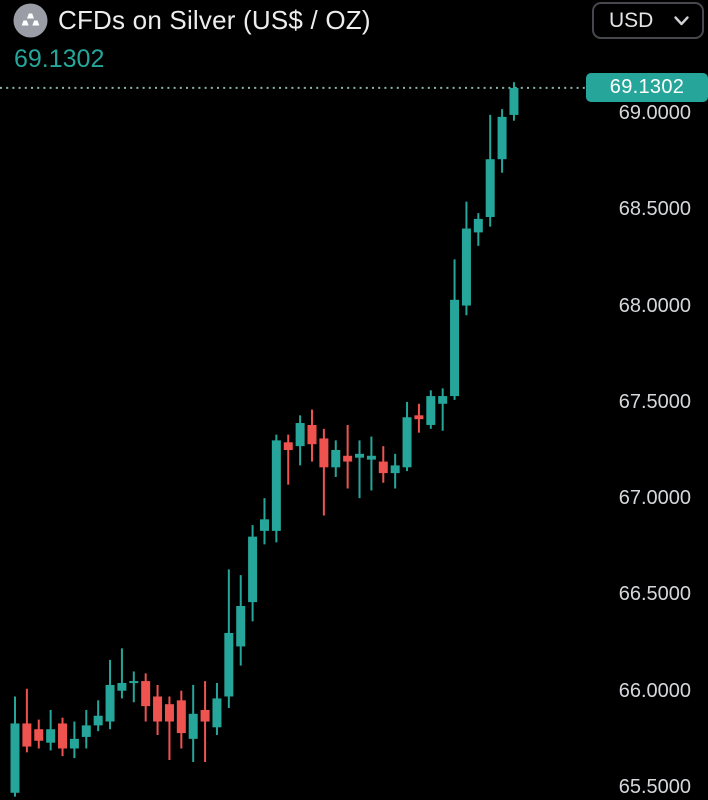 This screenshot has height=800, width=708. I want to click on header: CFDs on Silver (US$ / OZ), so click(192, 20).